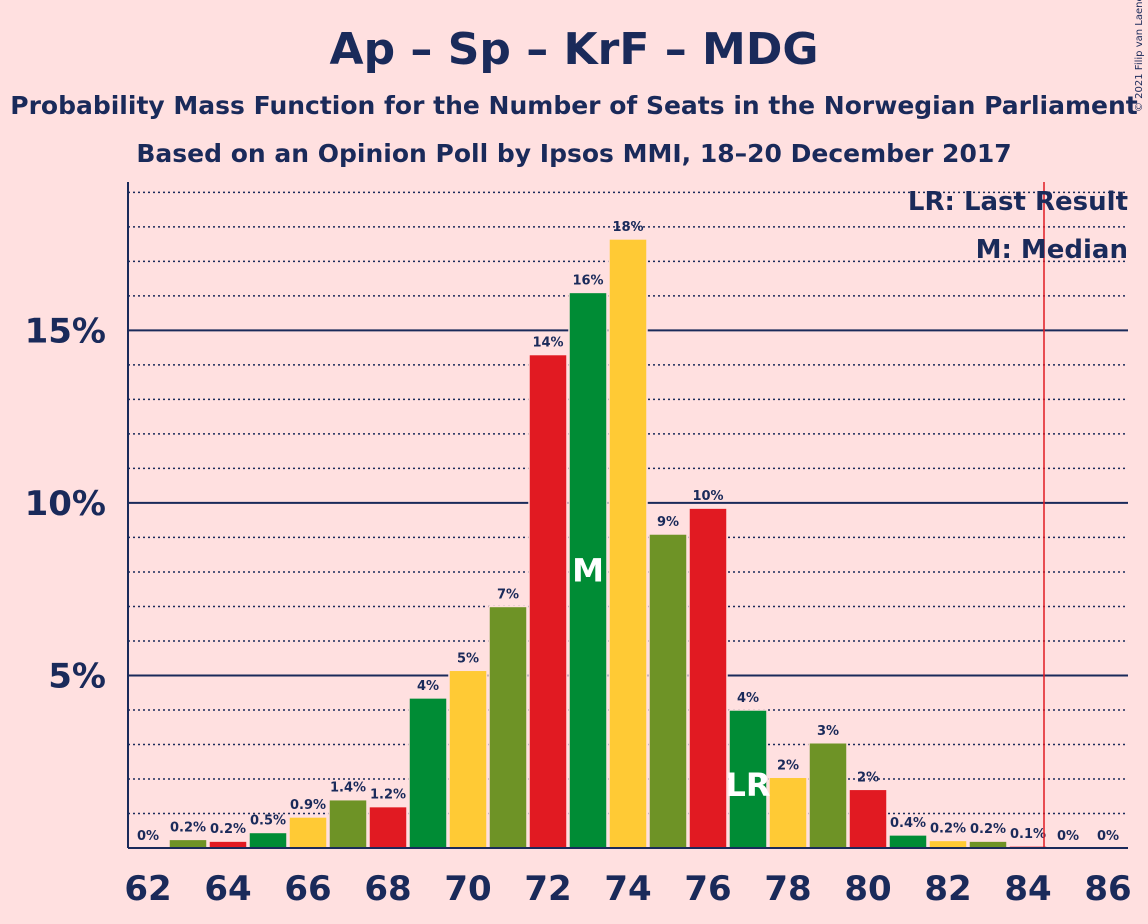  What do you see at coordinates (387, 889) in the screenshot?
I see `x-tick-label: 68` at bounding box center [387, 889].